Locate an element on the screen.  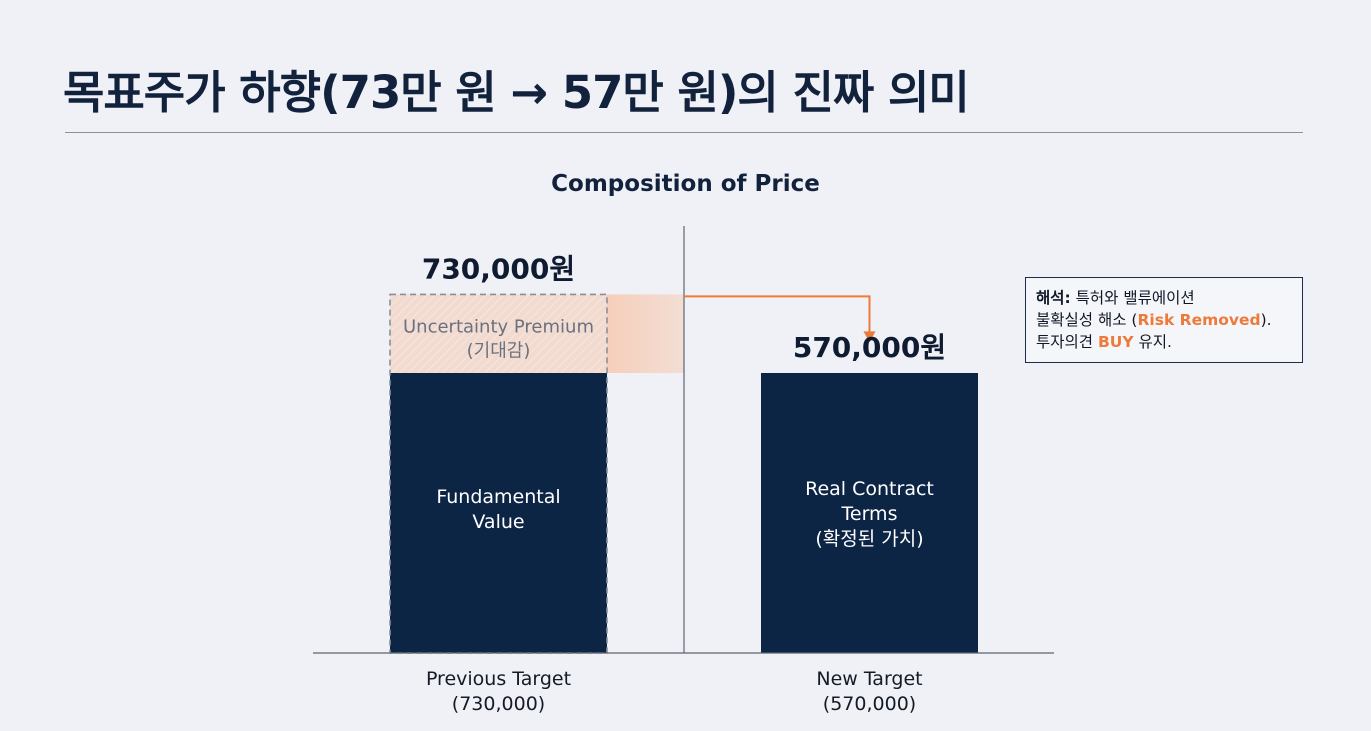
transition-arrow-head is located at coordinates (869, 337).